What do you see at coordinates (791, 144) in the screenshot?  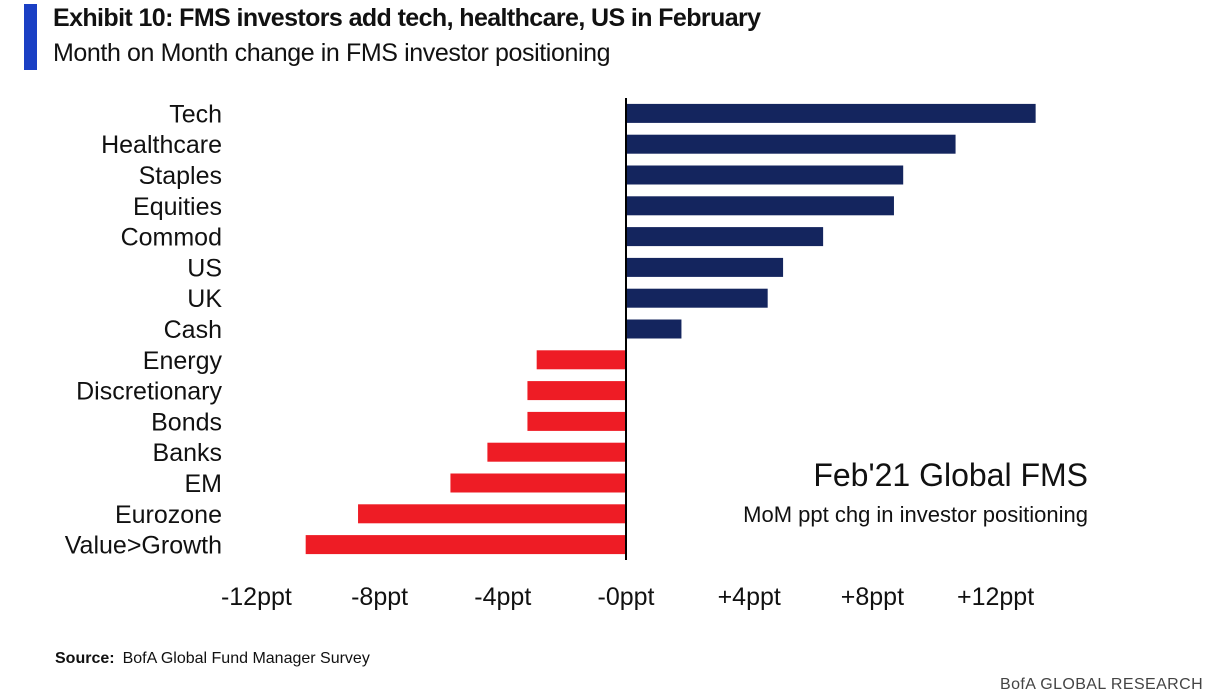 I see `bar-healthcare` at bounding box center [791, 144].